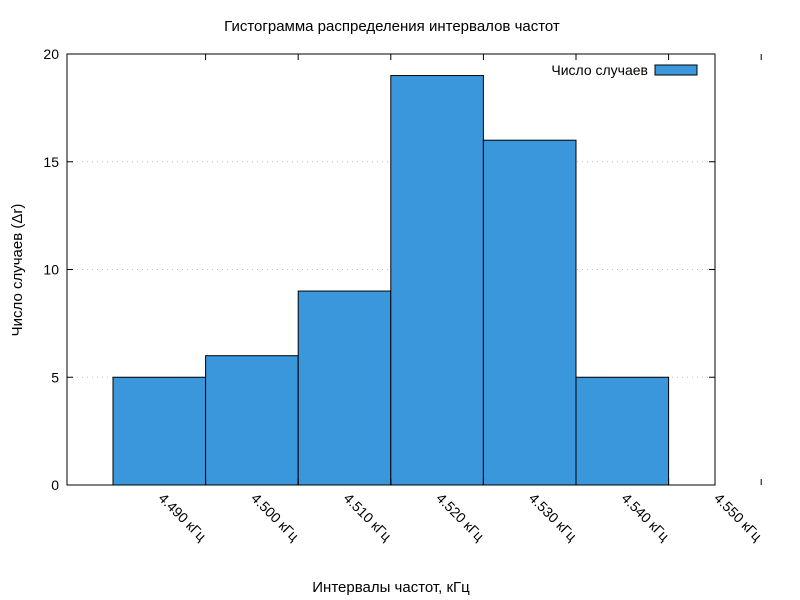 This screenshot has width=800, height=600. What do you see at coordinates (391, 587) in the screenshot?
I see `x-axis-label: Интервалы частот, кГц` at bounding box center [391, 587].